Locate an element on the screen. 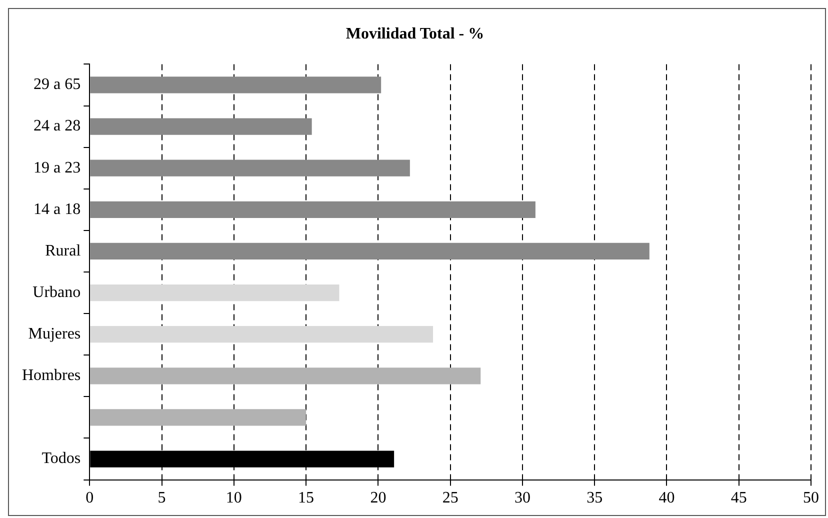 This screenshot has height=518, width=828. x-tick-label: 30 is located at coordinates (522, 498).